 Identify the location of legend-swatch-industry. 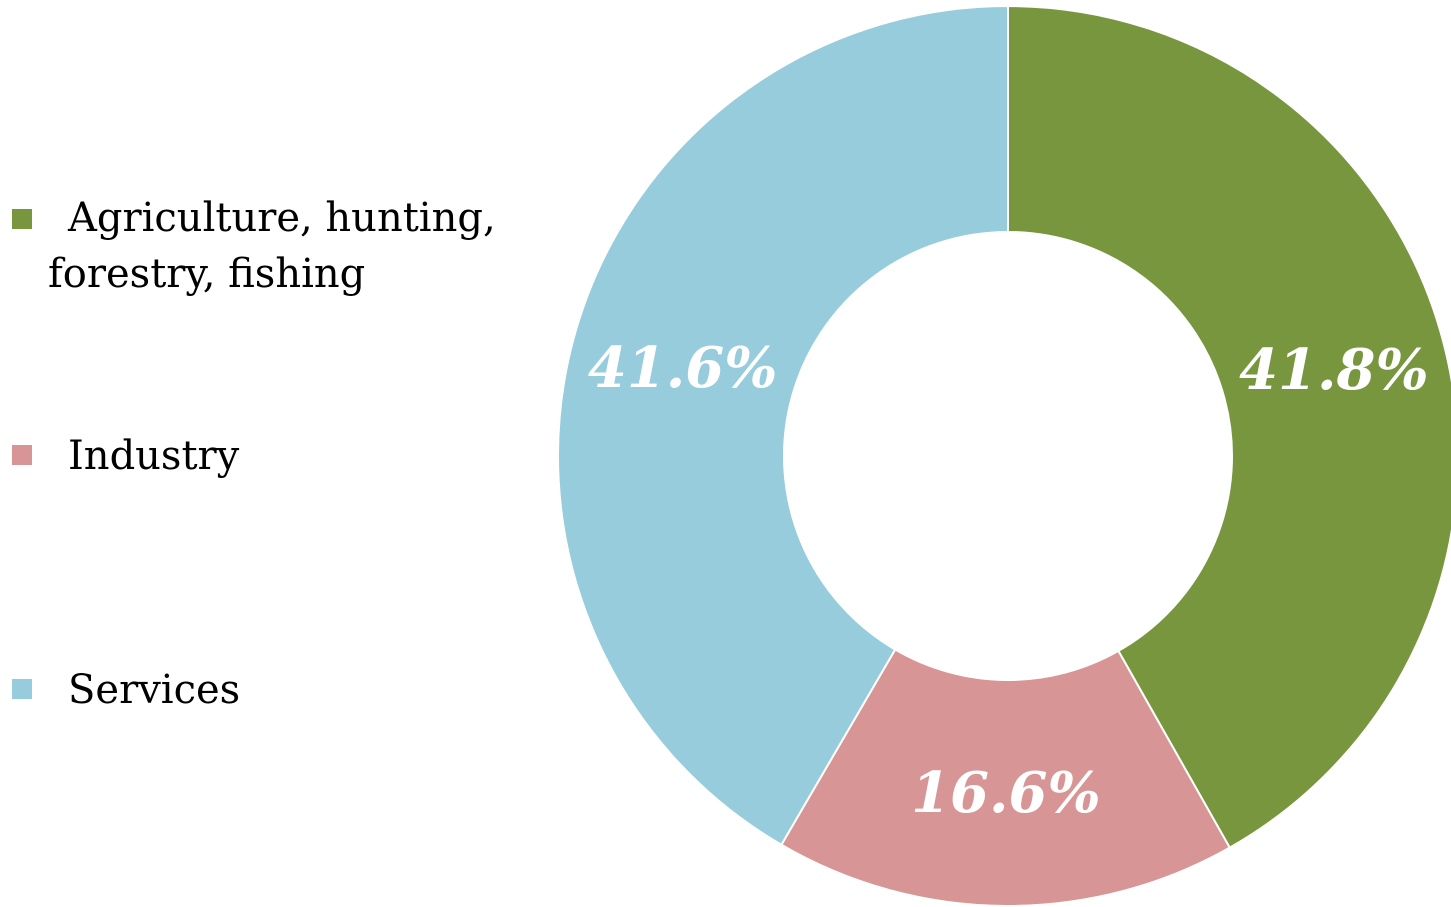
(22, 455).